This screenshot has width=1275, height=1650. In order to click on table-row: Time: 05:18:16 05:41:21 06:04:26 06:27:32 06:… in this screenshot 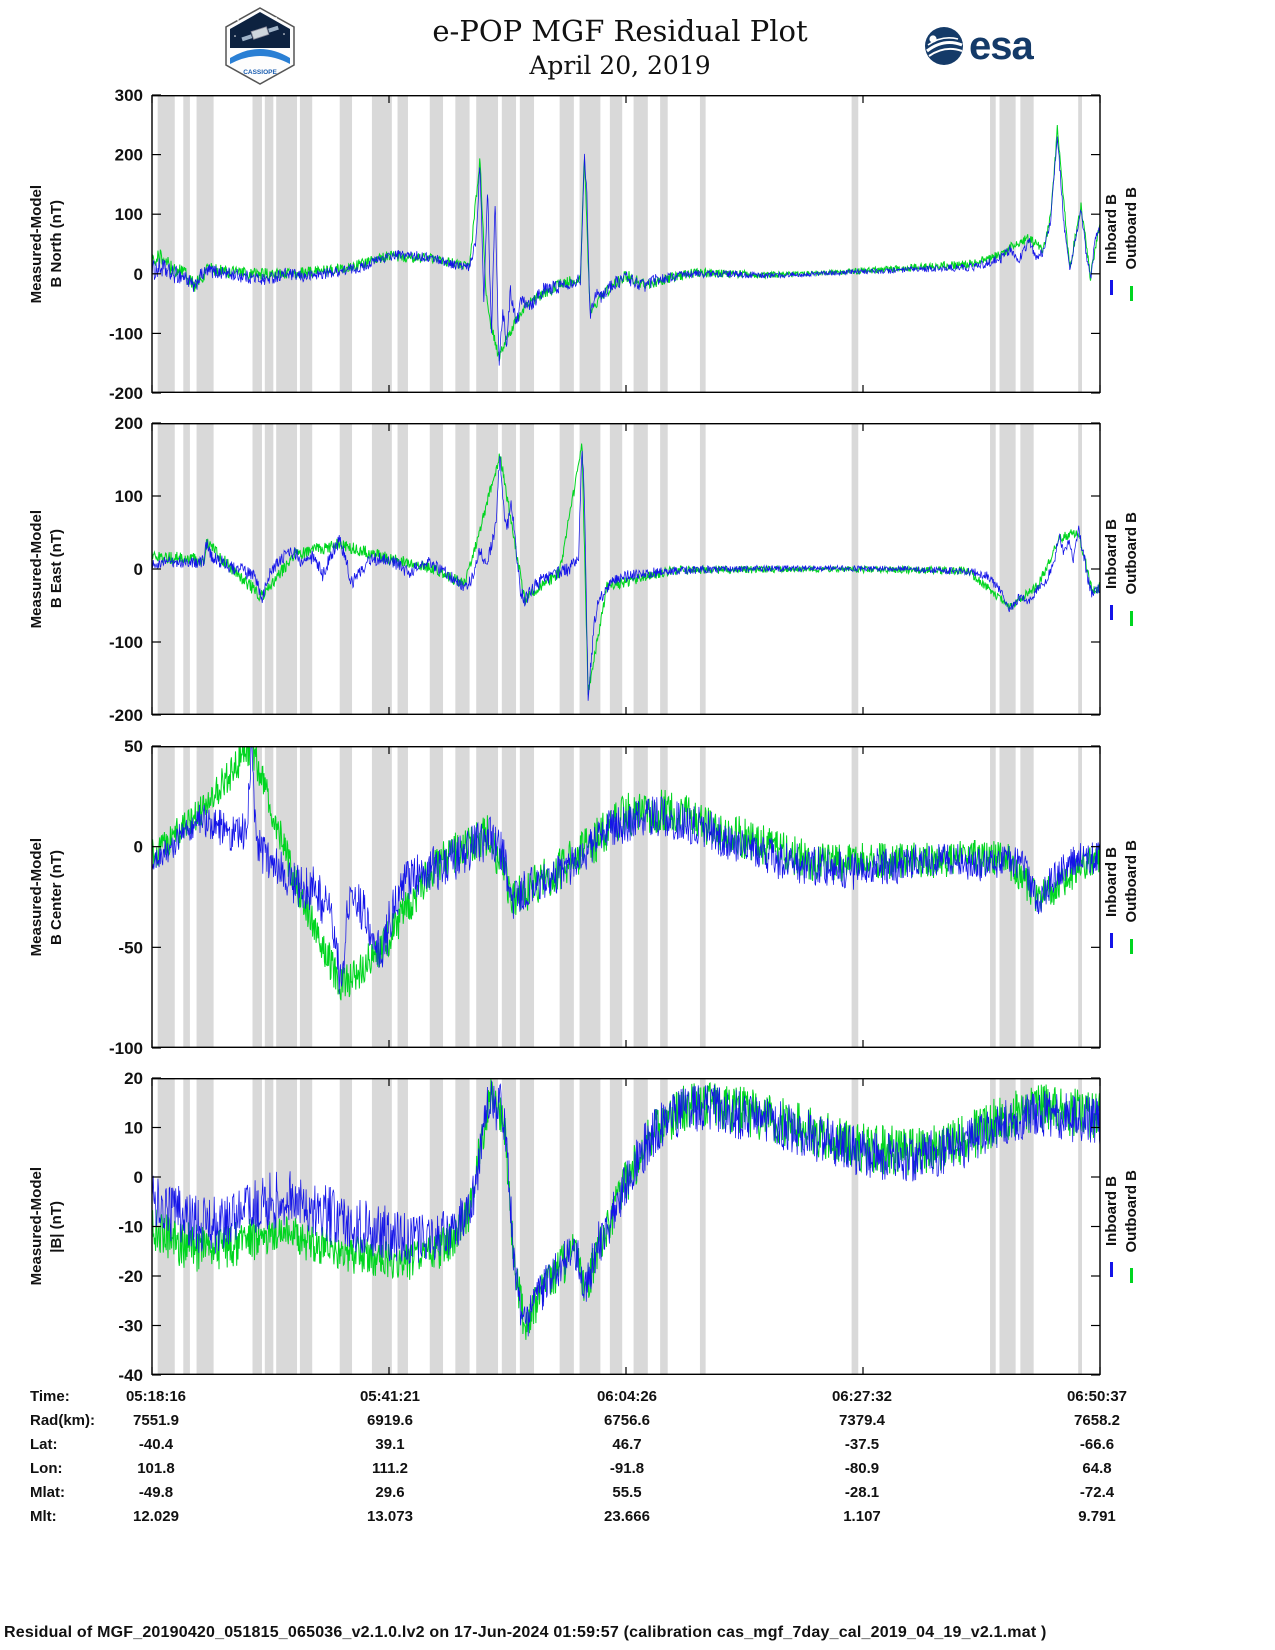, I will do `click(637, 1400)`.